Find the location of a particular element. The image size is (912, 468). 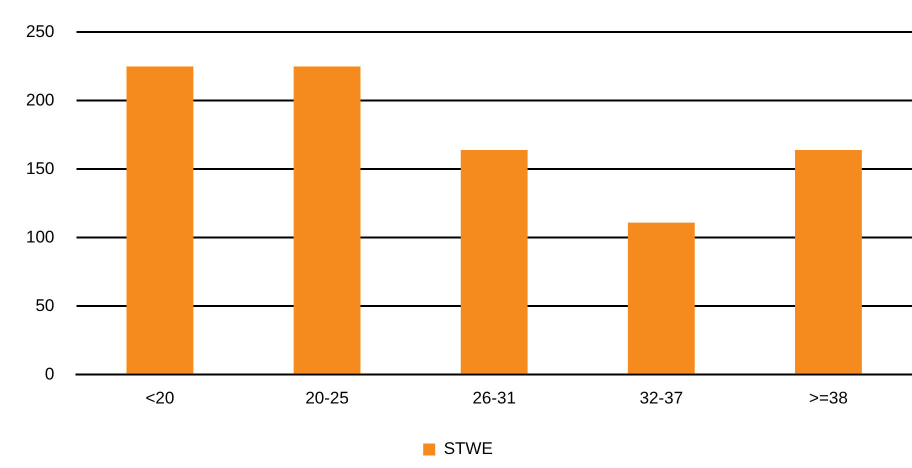

y-tick-label: 200 is located at coordinates (40, 100).